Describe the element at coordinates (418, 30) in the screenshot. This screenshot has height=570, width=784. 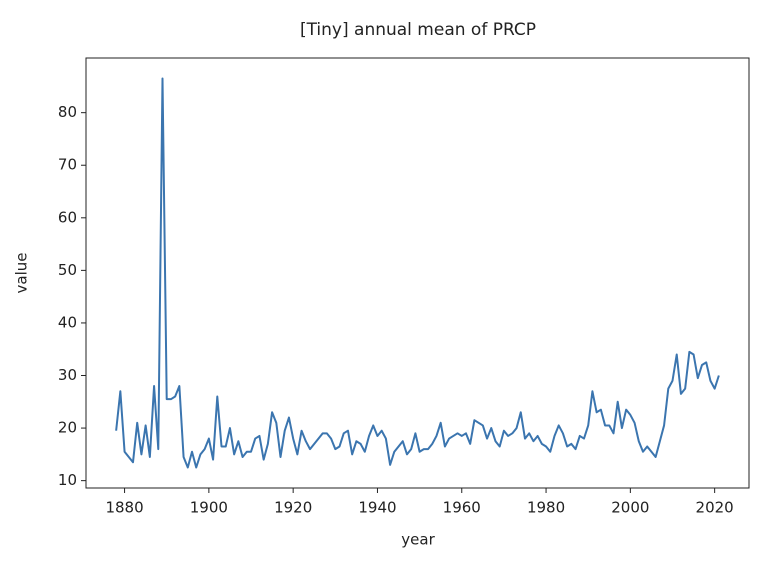
I see `chart-title: [Tiny] annual mean of PRCP` at that location.